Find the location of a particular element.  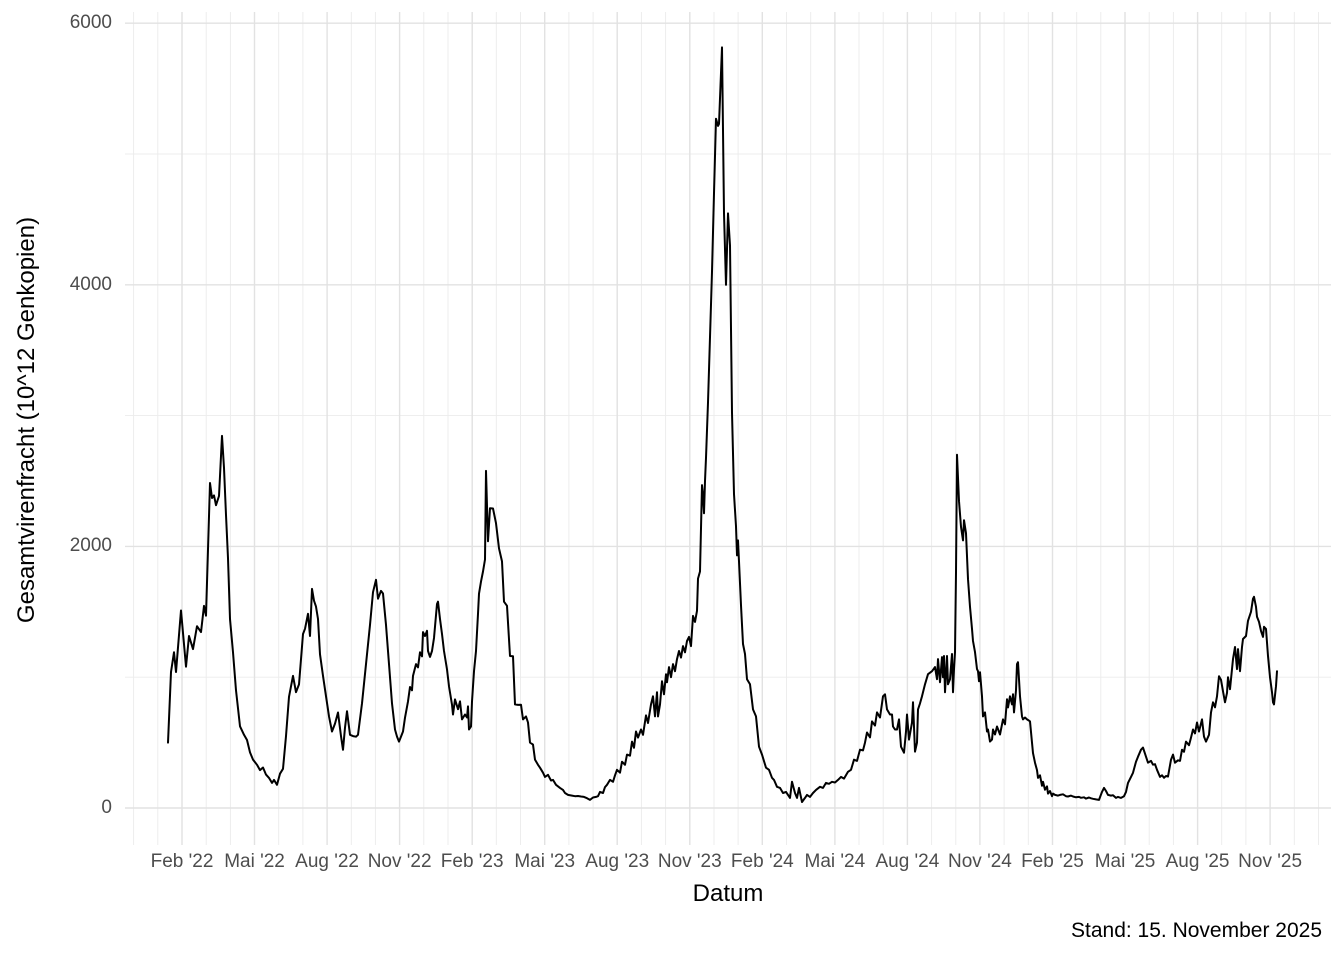

x-tick-label: Aug '24 is located at coordinates (907, 861).